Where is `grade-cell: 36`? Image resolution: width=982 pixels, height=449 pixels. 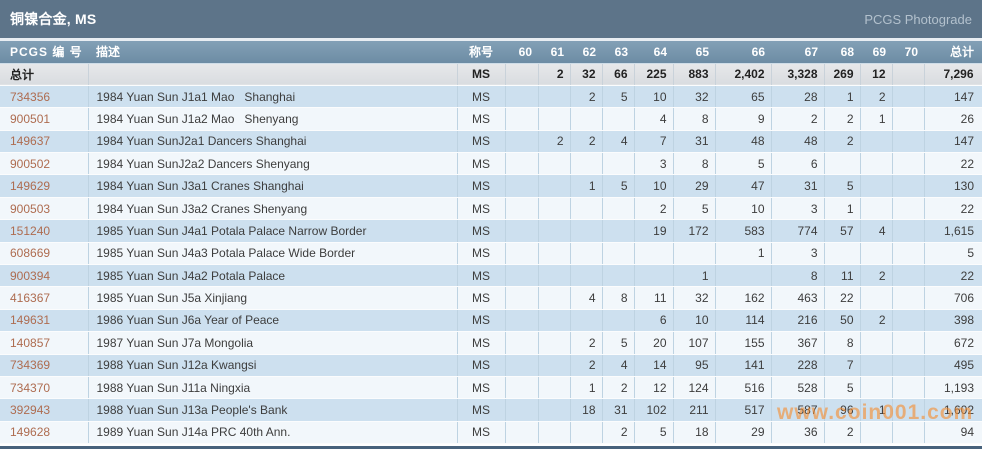 grade-cell: 36 is located at coordinates (798, 433).